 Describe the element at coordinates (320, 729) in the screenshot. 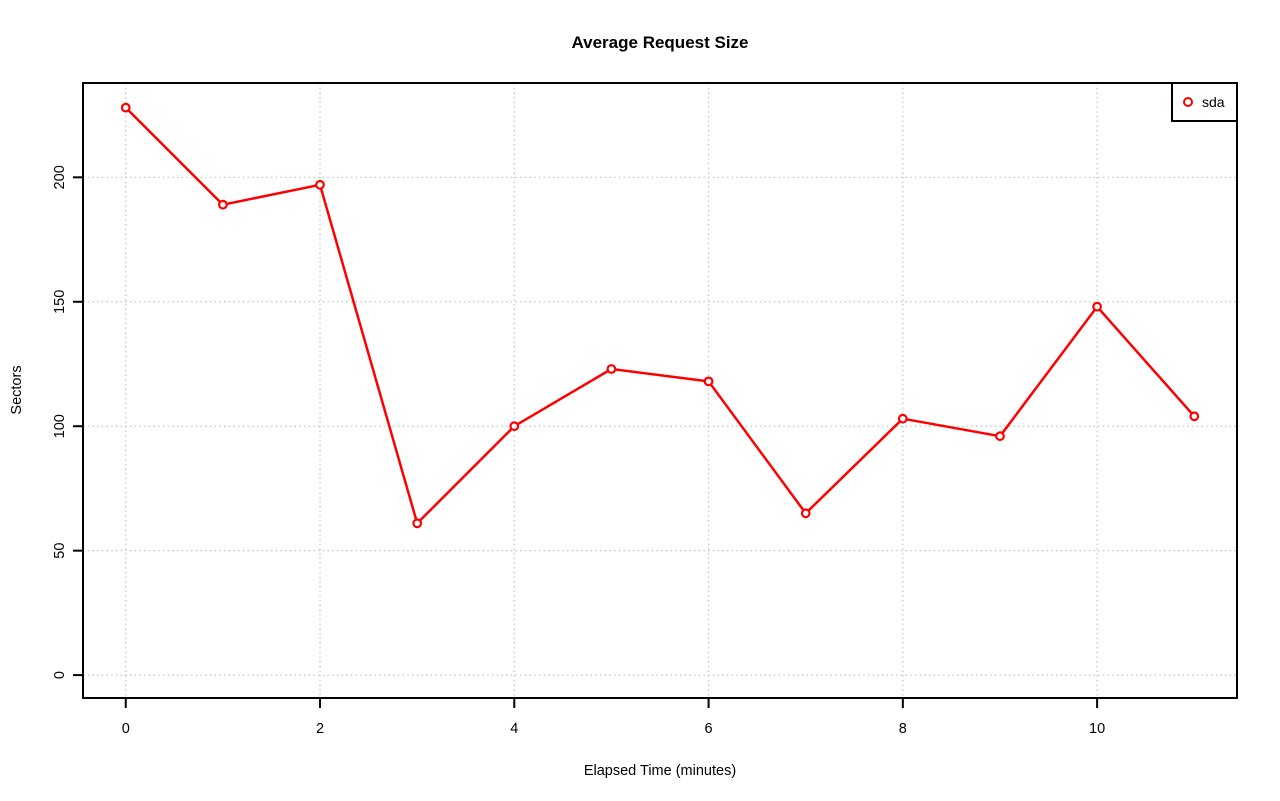

I see `x-axis-tick-label: 2` at that location.